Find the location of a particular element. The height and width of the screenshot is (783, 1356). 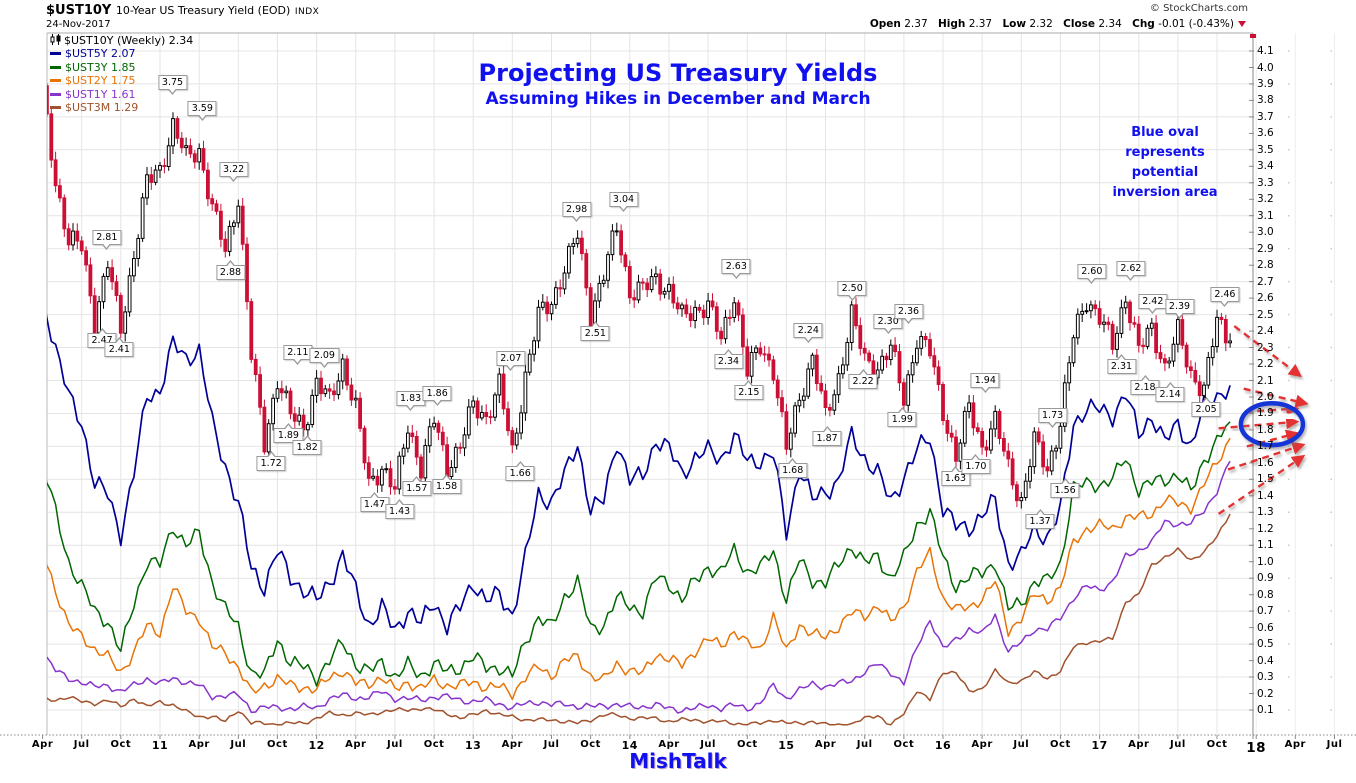

close-value: 2.34 is located at coordinates (1110, 24).